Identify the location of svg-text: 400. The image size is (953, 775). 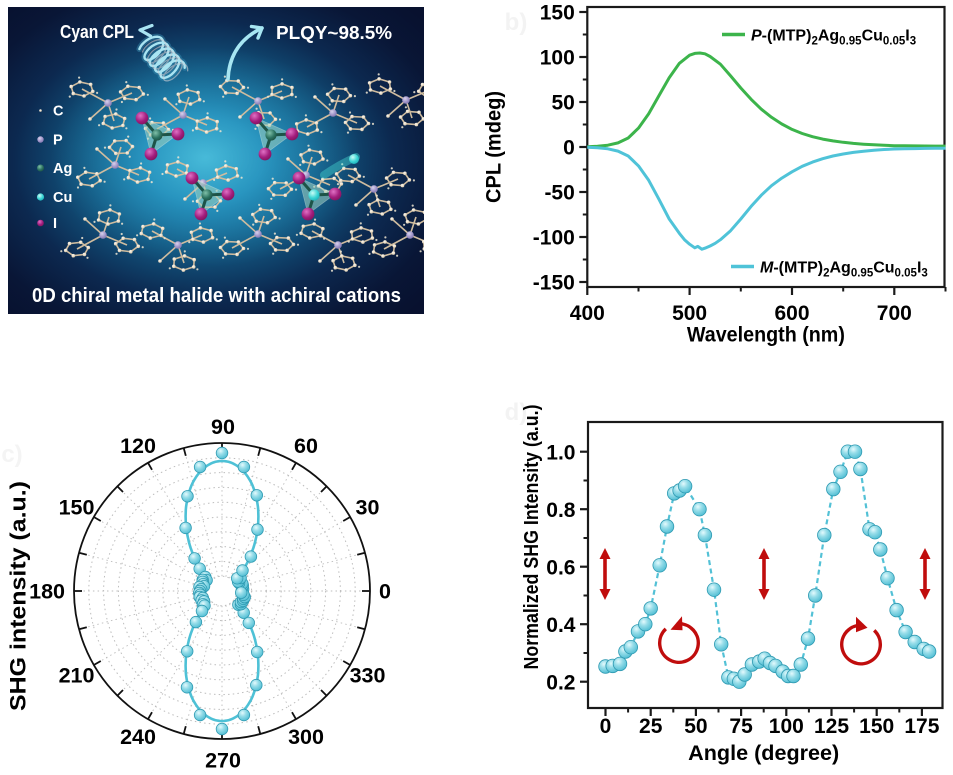
(587, 313).